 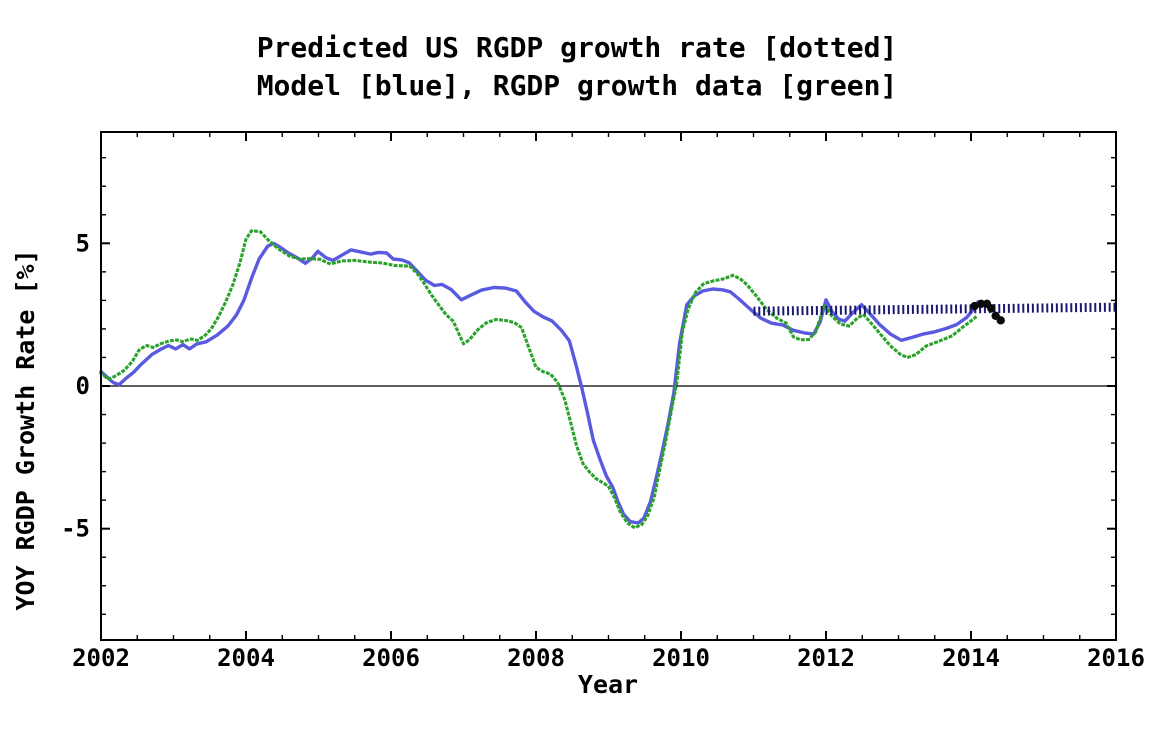 I want to click on prediction-line, so click(x=935, y=309).